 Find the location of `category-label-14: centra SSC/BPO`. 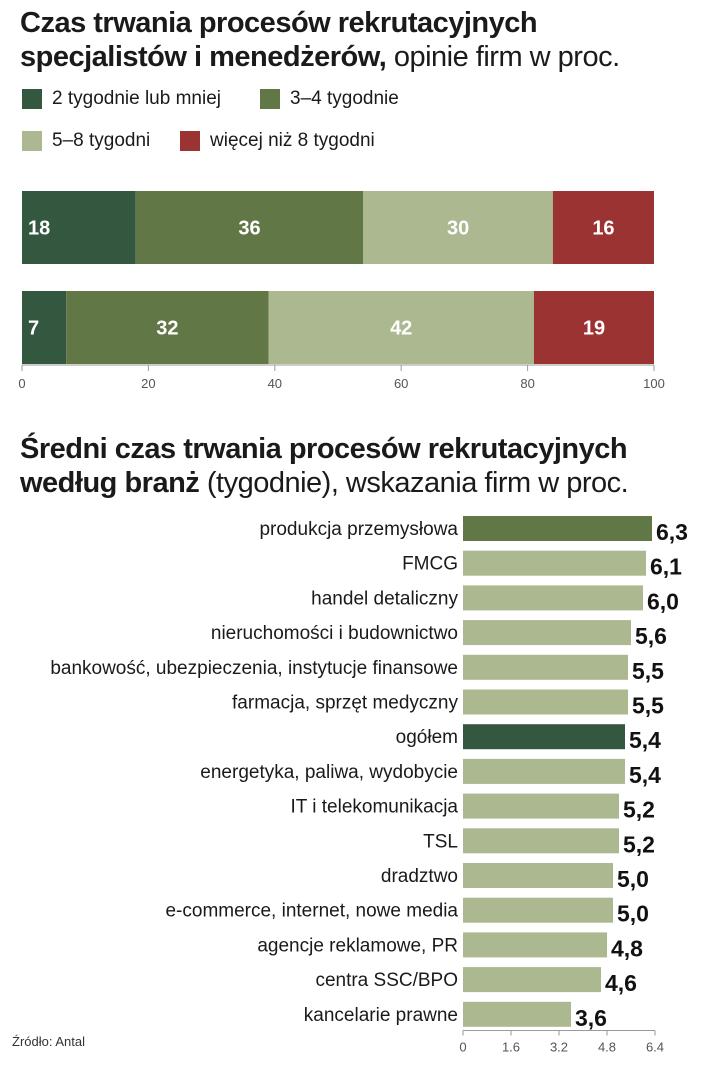

category-label-14: centra SSC/BPO is located at coordinates (386, 980).